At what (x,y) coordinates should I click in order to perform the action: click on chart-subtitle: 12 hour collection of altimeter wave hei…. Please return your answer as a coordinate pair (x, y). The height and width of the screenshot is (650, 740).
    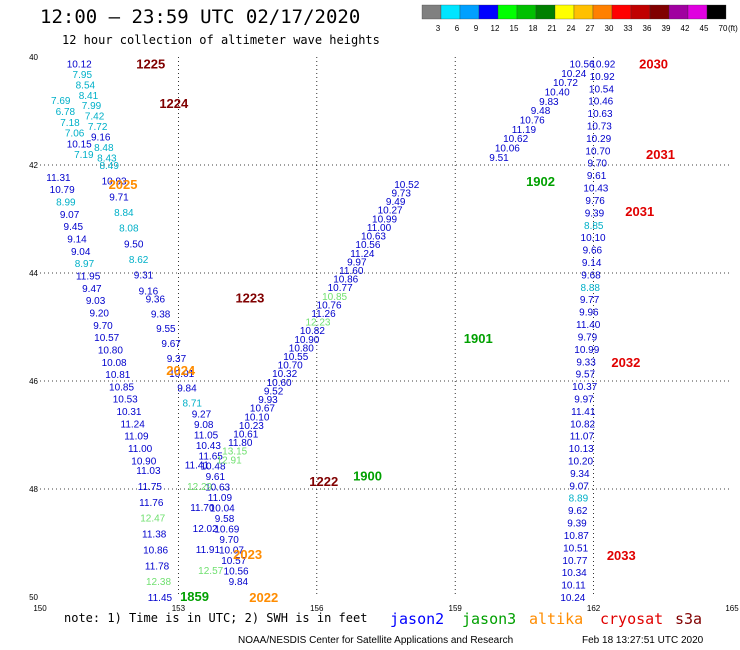
    Looking at the image, I should click on (221, 40).